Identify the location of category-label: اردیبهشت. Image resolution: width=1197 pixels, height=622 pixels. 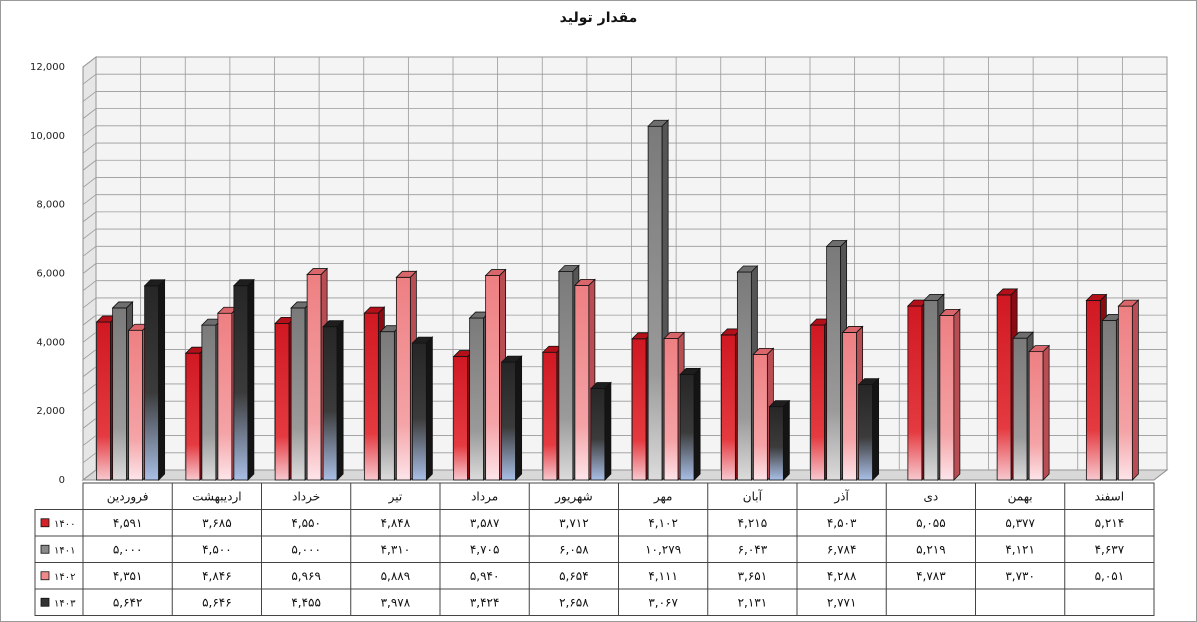
(216, 496).